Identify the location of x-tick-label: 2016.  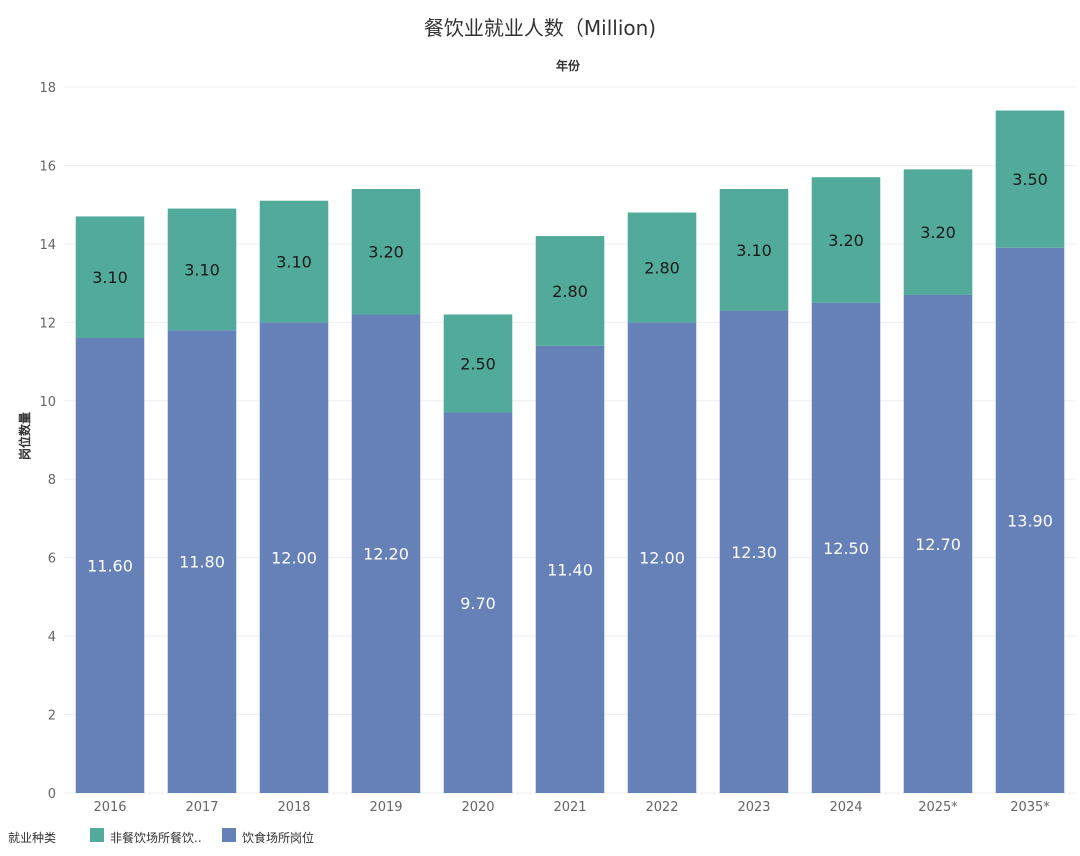
(109, 807).